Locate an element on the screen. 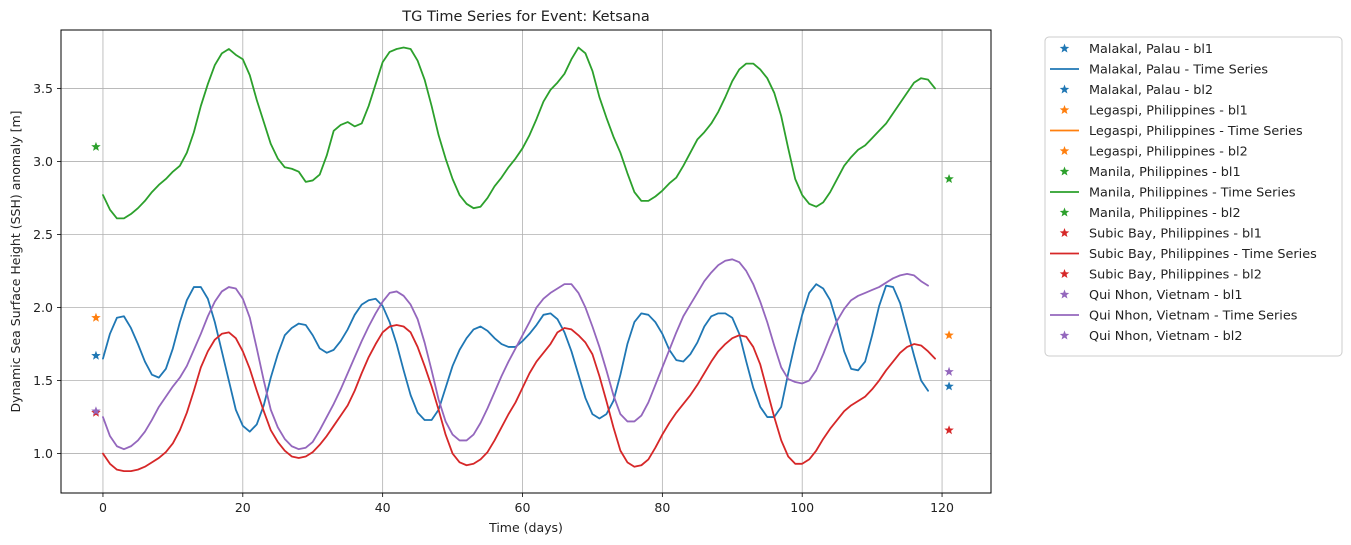 Image resolution: width=1351 pixels, height=545 pixels. x-tick-label: 60 is located at coordinates (523, 507).